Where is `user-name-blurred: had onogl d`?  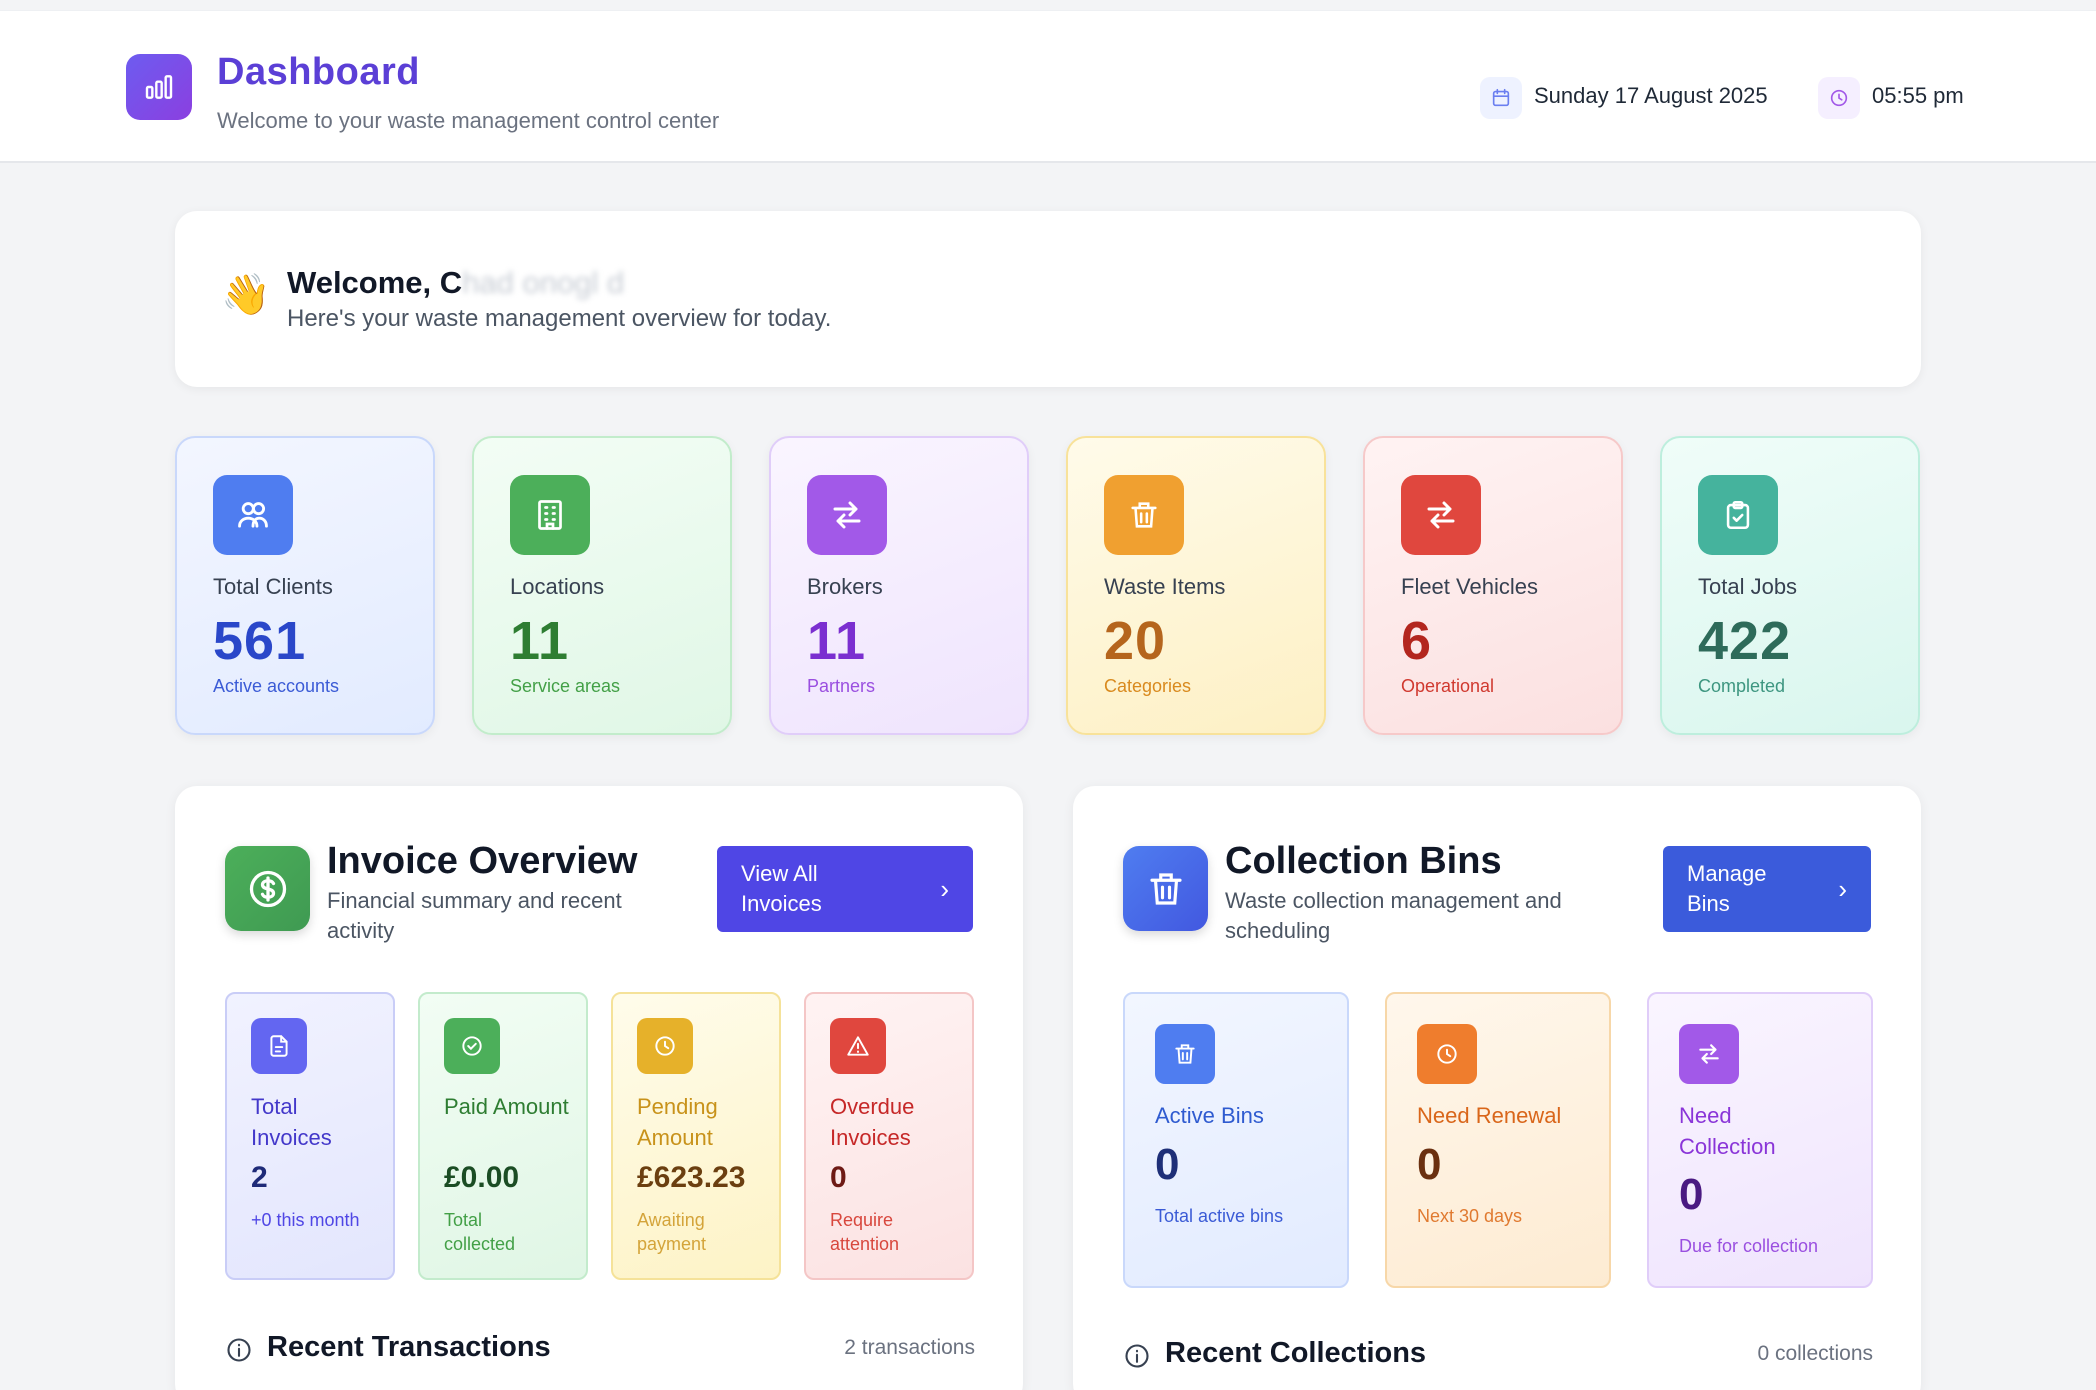 user-name-blurred: had onogl d is located at coordinates (543, 282).